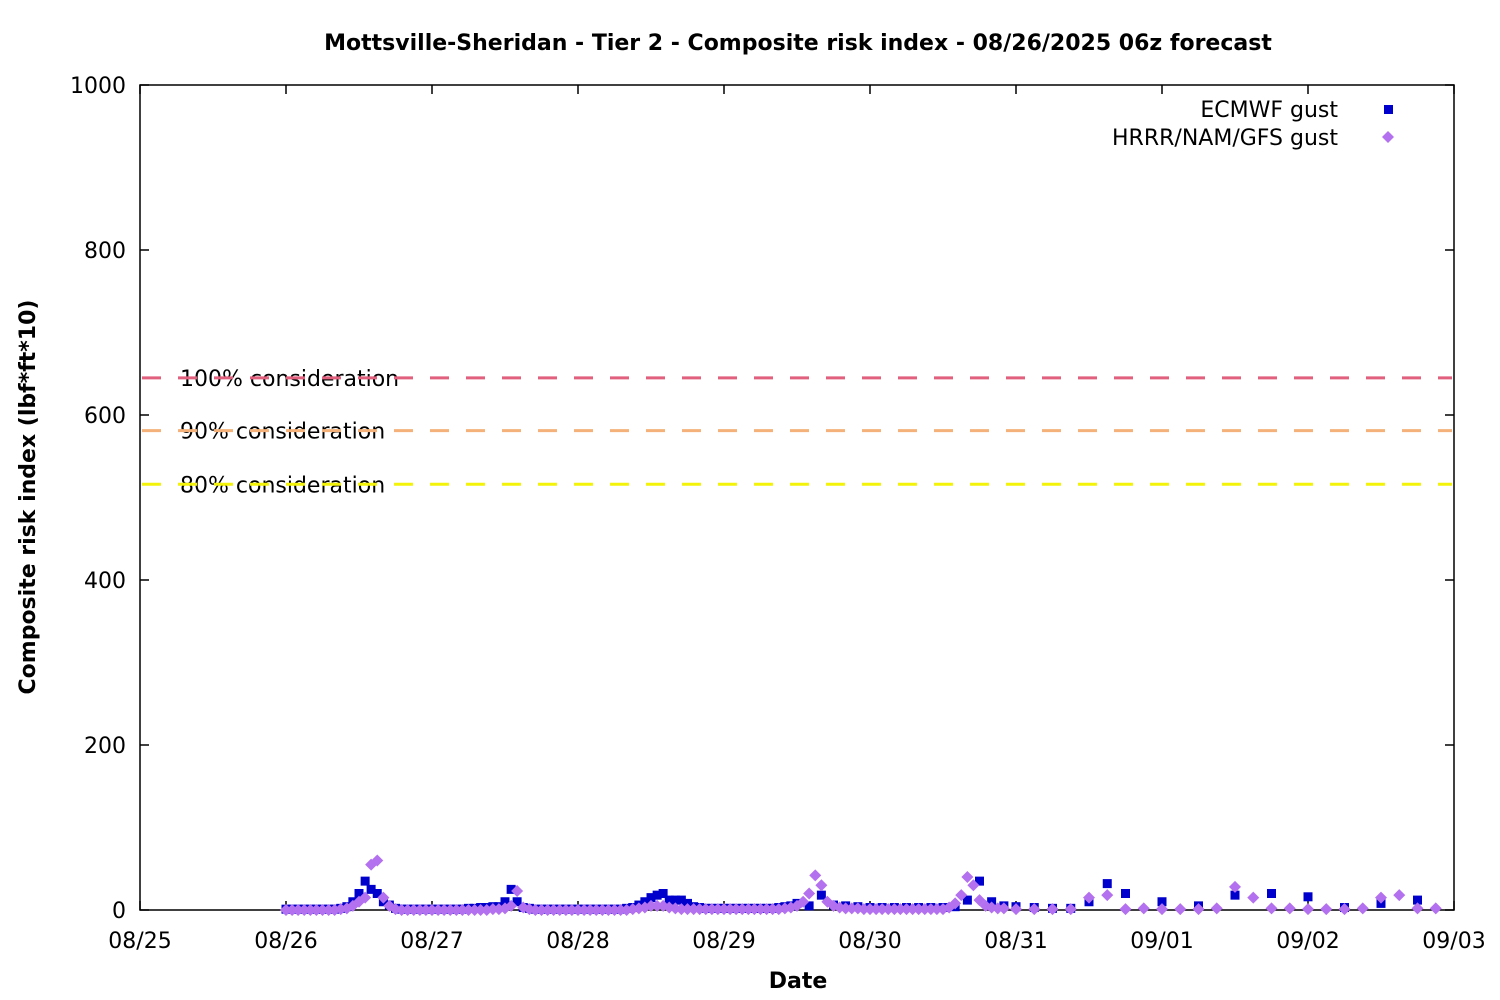 The image size is (1500, 1000). I want to click on x-tick-label: 08/31, so click(1015, 941).